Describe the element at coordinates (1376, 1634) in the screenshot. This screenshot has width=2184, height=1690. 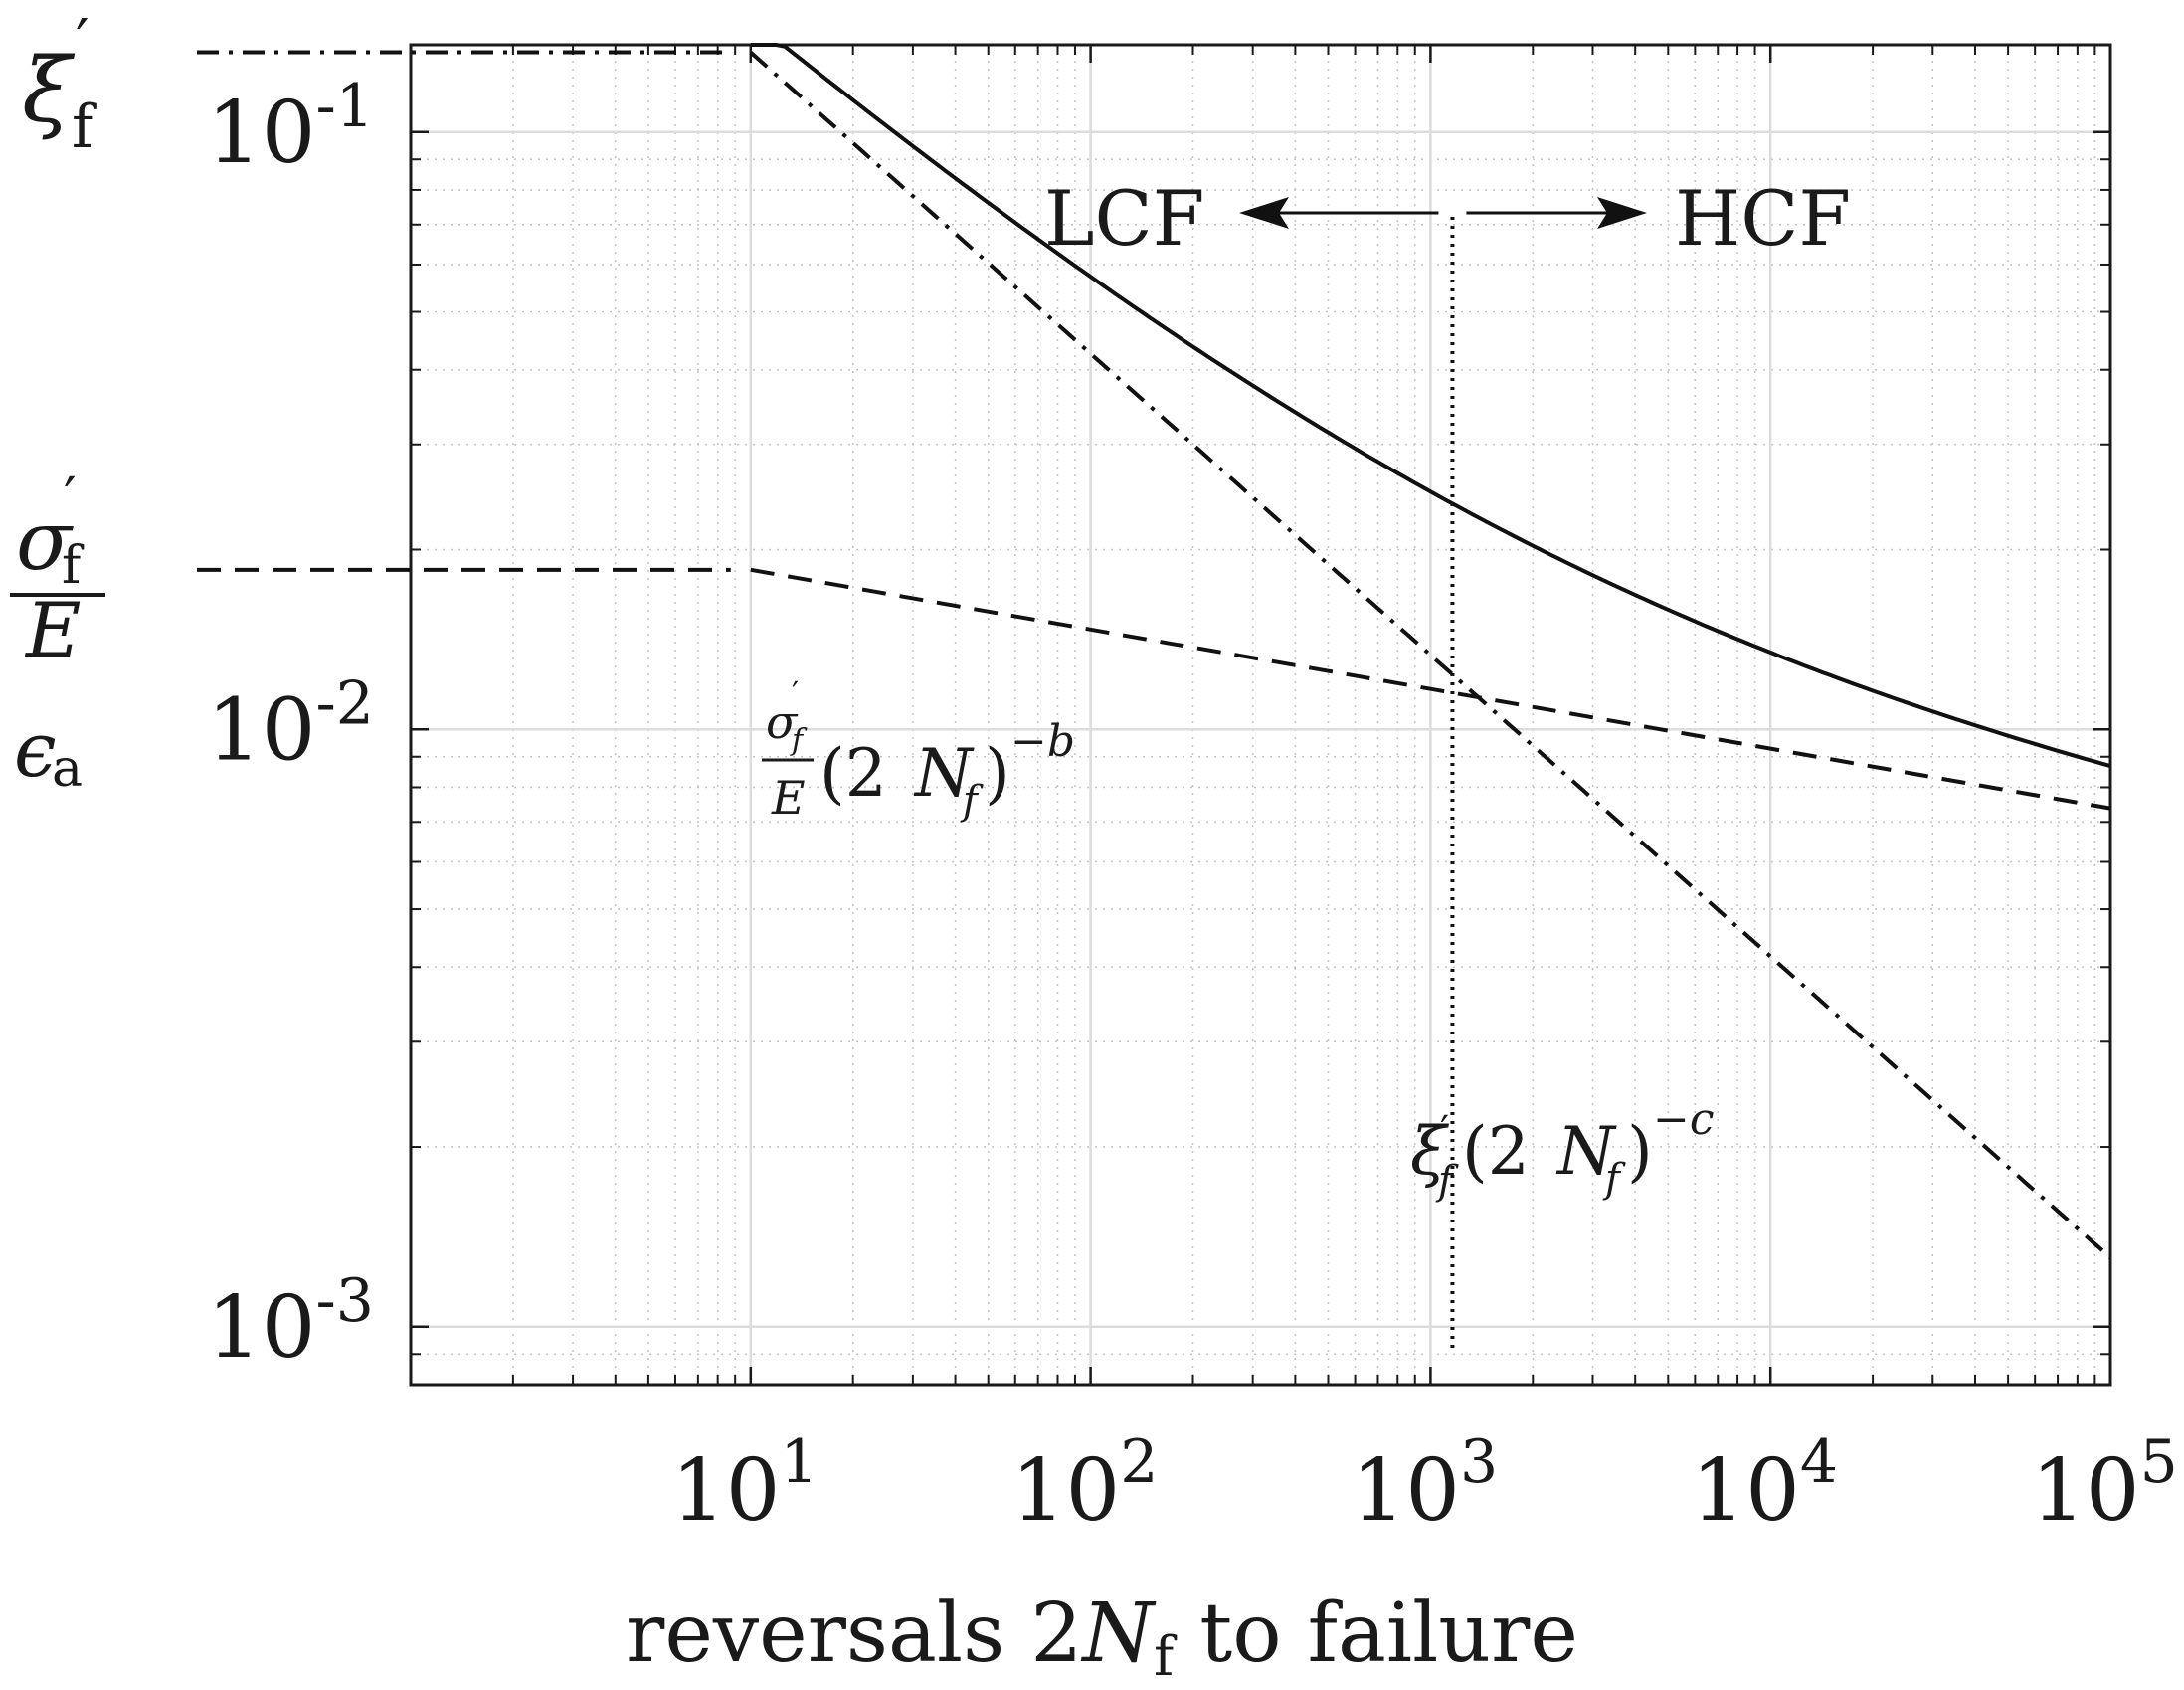
I see `x-axis-label-post: to failure` at that location.